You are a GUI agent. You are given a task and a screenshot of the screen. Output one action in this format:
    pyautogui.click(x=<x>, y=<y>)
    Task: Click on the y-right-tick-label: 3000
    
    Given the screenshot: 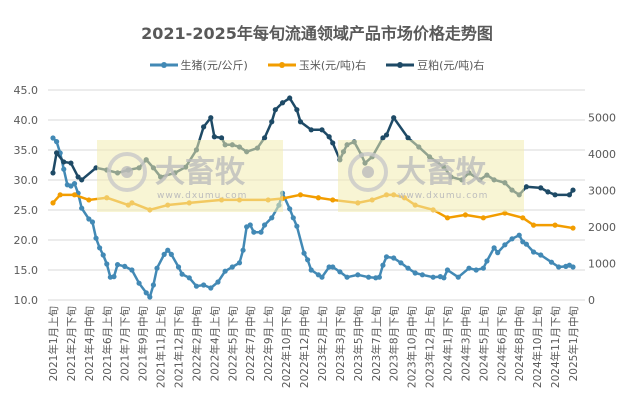 What is the action you would take?
    pyautogui.click(x=602, y=190)
    